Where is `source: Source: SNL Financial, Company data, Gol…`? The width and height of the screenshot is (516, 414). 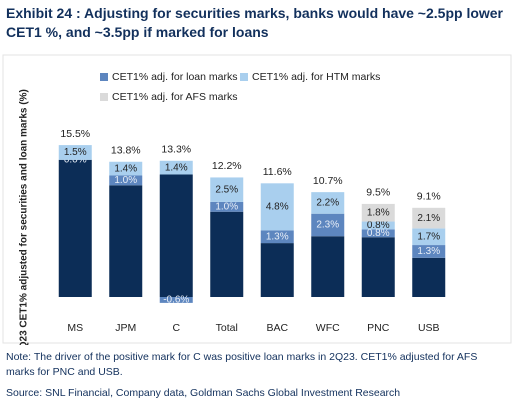
source: Source: SNL Financial, Company data, Gol… is located at coordinates (203, 393).